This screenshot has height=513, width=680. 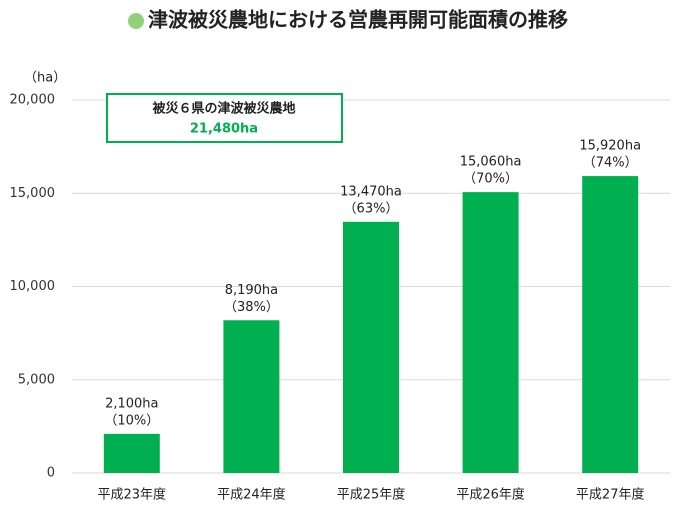 I want to click on x-tick-label: 平成23年度, so click(x=132, y=495).